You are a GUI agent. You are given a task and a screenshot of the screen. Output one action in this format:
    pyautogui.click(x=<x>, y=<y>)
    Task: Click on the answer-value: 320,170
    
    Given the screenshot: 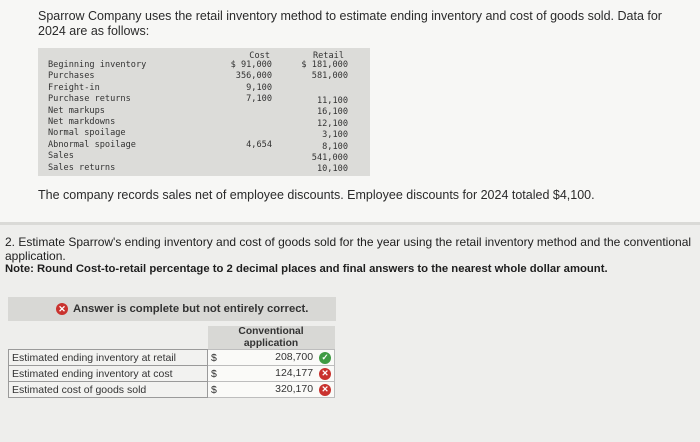 What is the action you would take?
    pyautogui.click(x=294, y=389)
    